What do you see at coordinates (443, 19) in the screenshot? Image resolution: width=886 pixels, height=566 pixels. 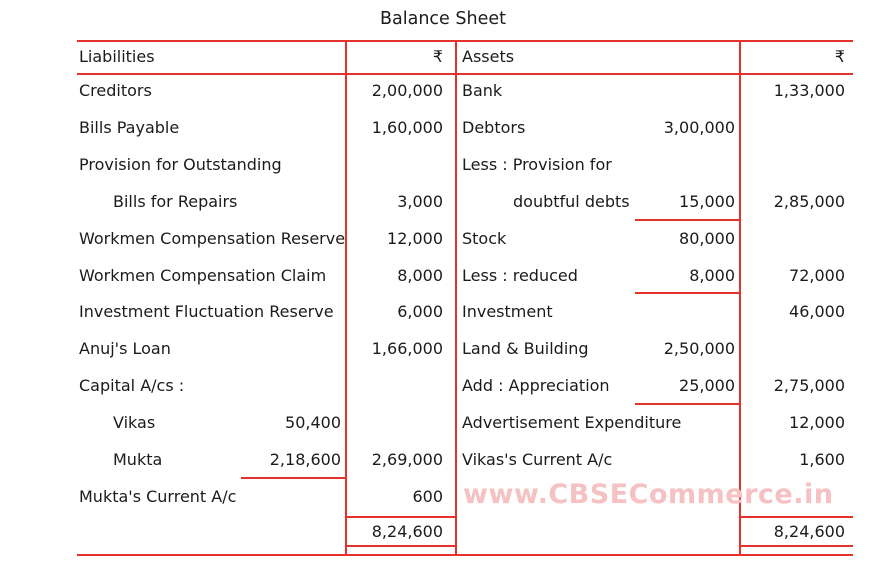 I see `page-title: Balance Sheet` at bounding box center [443, 19].